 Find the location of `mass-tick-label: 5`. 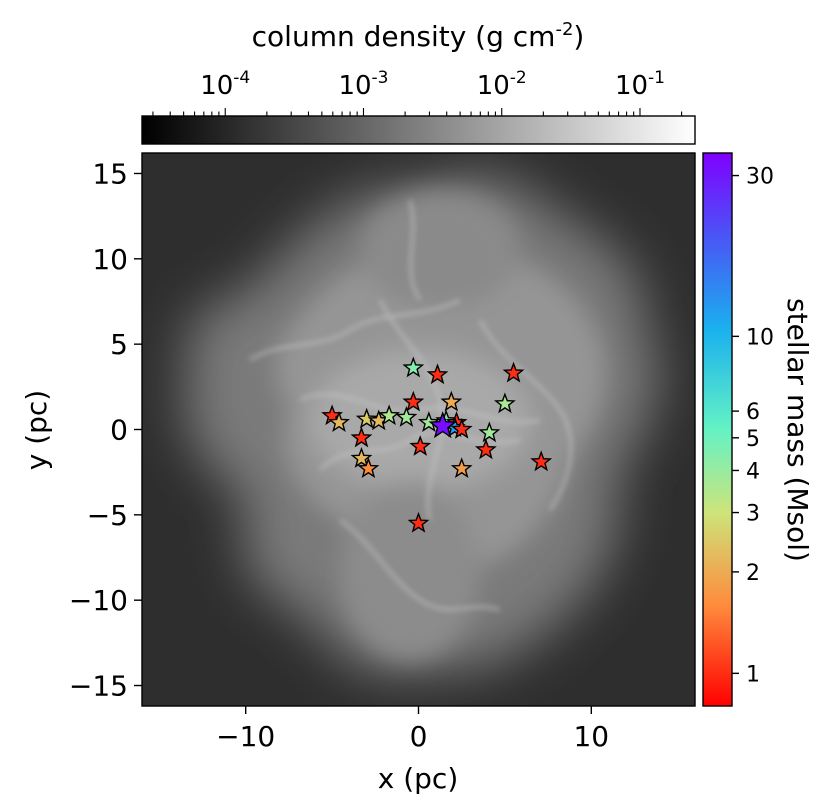

mass-tick-label: 5 is located at coordinates (753, 439).